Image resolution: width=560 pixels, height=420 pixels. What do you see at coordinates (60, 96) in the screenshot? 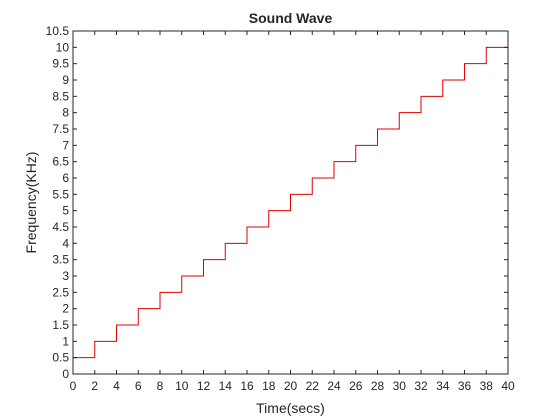
I see `y-tick-label: 8.5` at bounding box center [60, 96].